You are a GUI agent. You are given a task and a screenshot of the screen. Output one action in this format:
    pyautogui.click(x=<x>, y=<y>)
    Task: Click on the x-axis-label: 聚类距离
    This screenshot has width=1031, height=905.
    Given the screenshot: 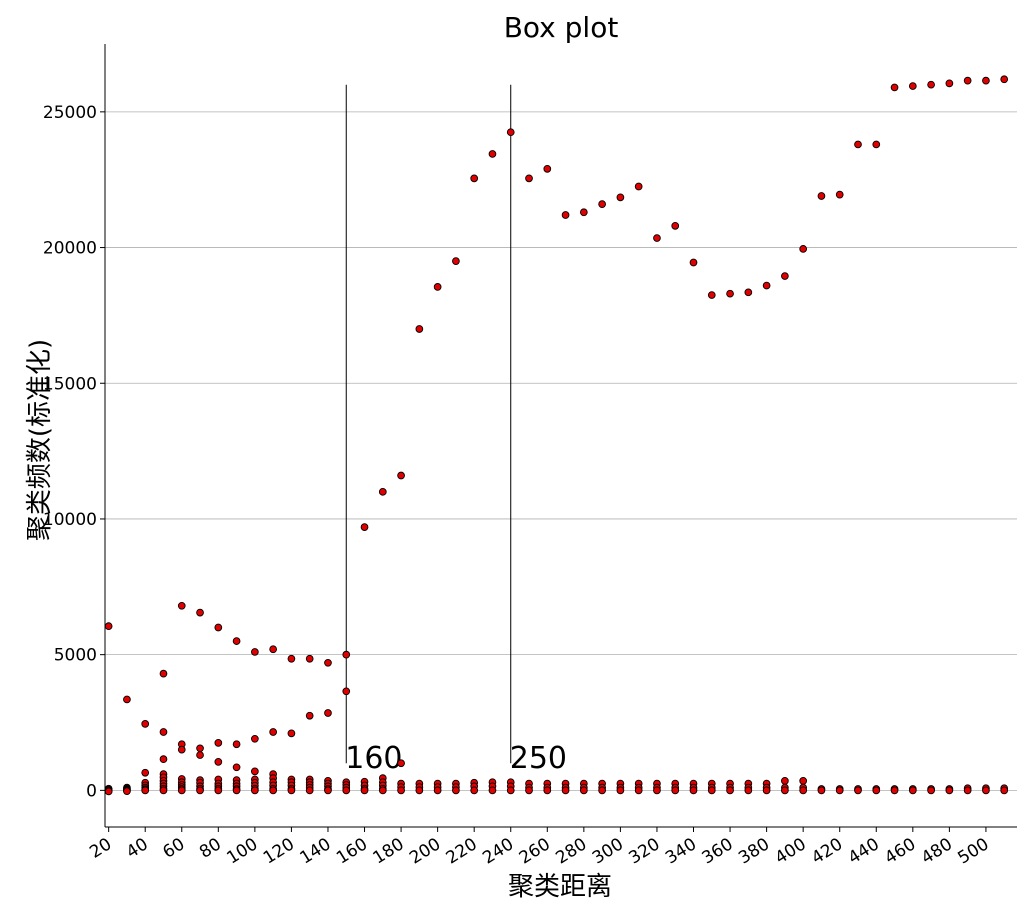 What is the action you would take?
    pyautogui.click(x=560, y=887)
    